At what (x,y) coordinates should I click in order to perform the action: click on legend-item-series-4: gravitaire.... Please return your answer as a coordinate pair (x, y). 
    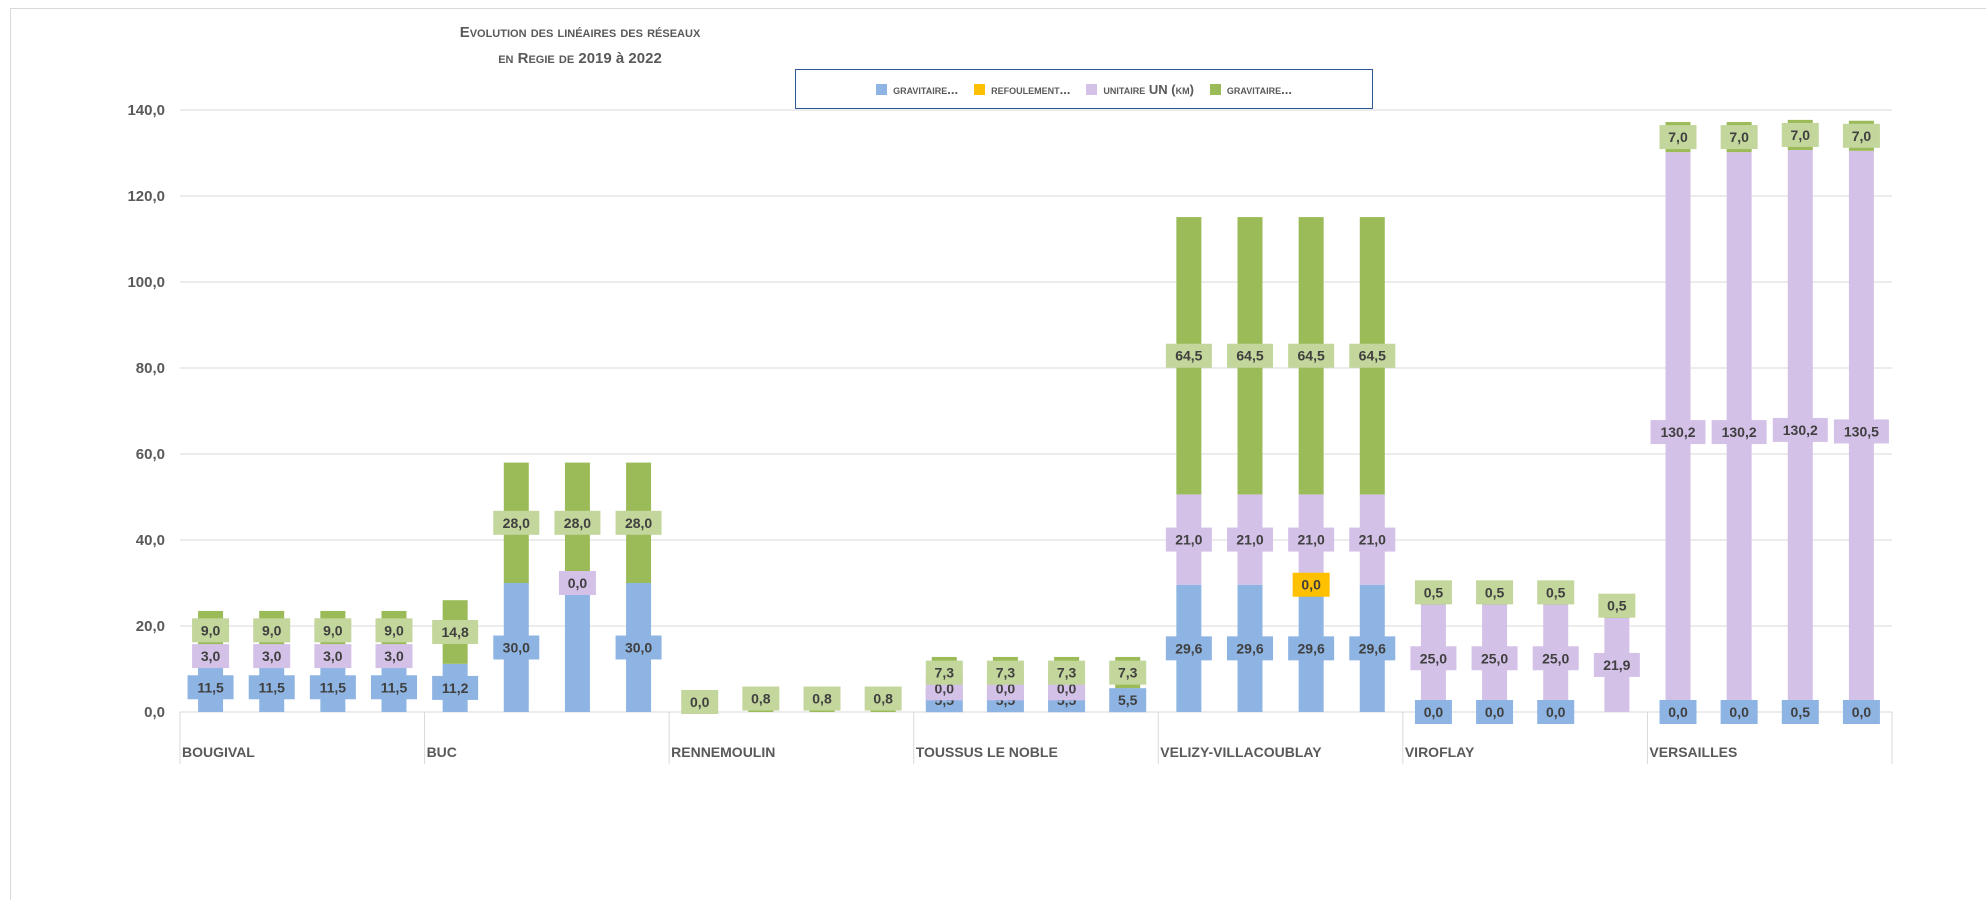
    Looking at the image, I should click on (1250, 89).